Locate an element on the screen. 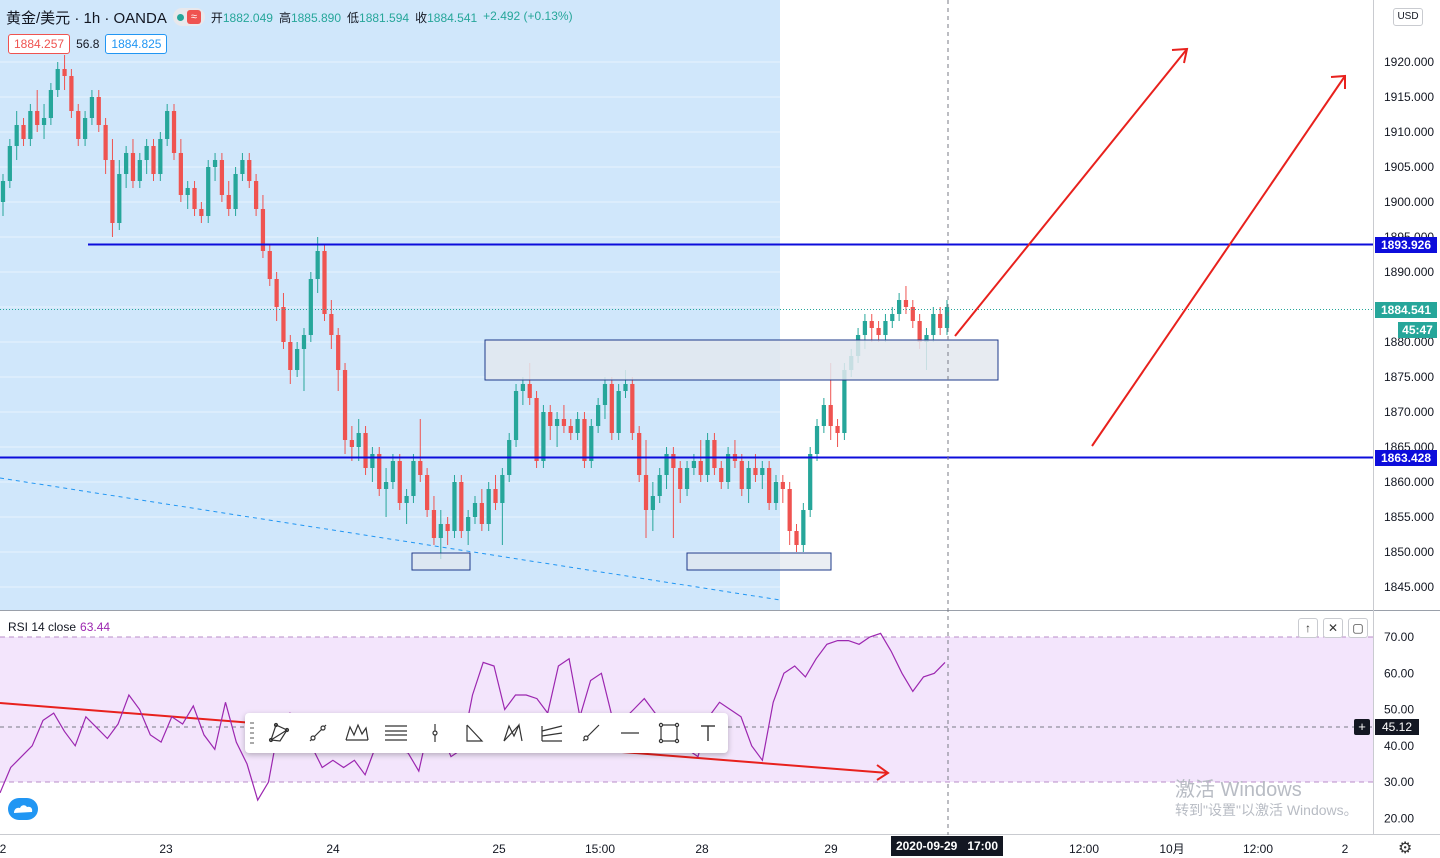  move-pane-up-button: ↑ is located at coordinates (1308, 628).